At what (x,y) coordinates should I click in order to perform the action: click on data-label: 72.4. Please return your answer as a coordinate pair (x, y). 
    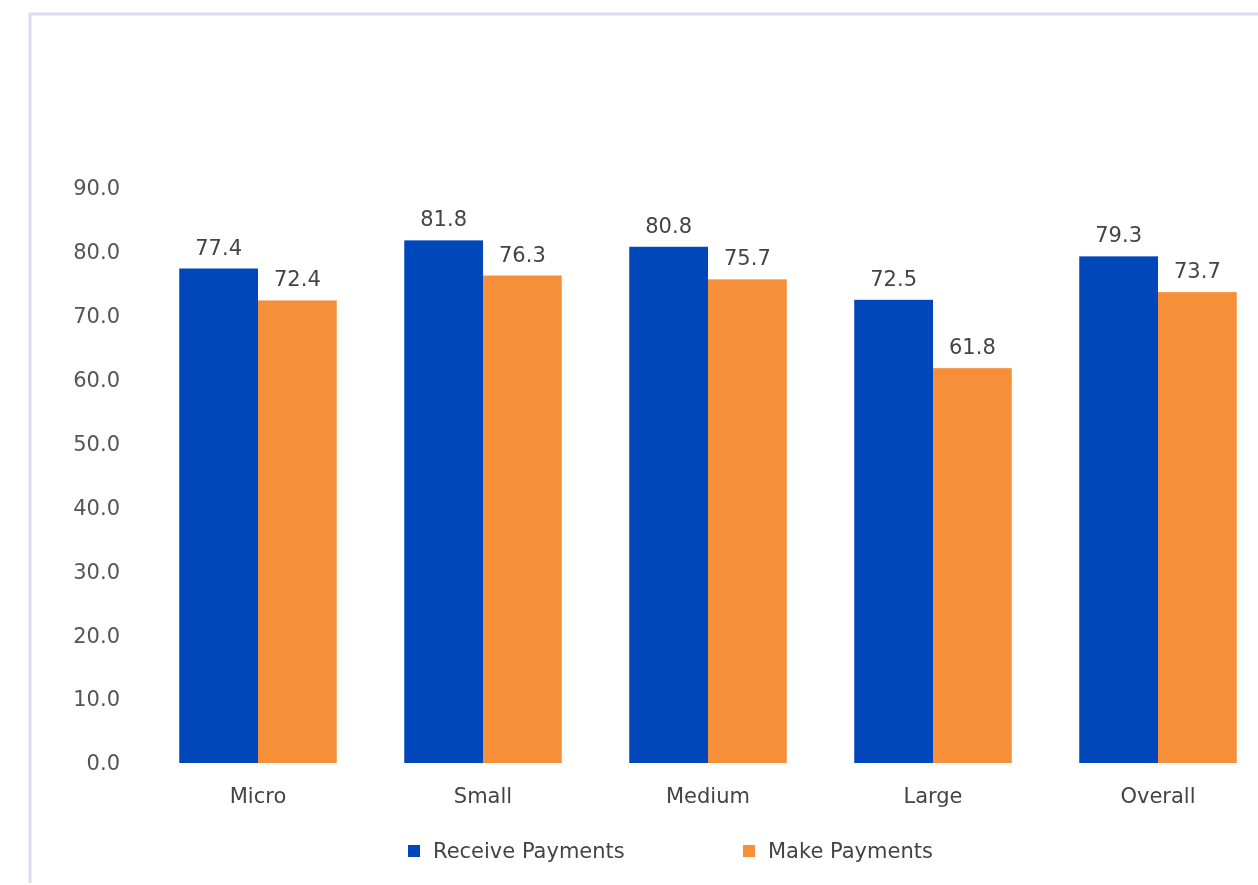
    Looking at the image, I should click on (297, 279).